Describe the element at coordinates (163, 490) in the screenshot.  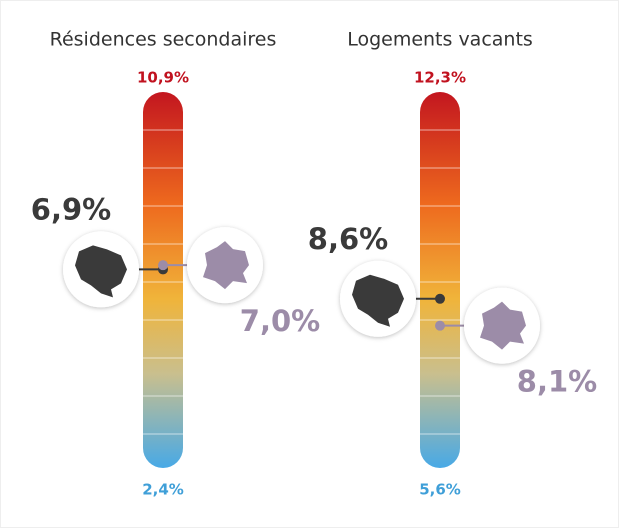
I see `tick-label: 2,4%` at that location.